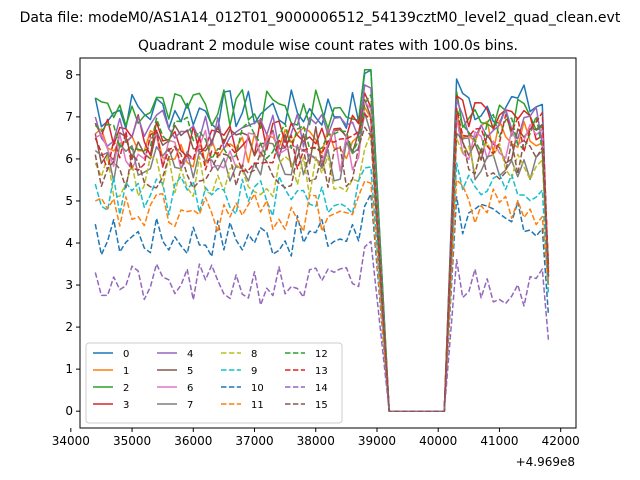 The width and height of the screenshot is (640, 480). Describe the element at coordinates (321, 388) in the screenshot. I see `legend-label-14: 14` at that location.